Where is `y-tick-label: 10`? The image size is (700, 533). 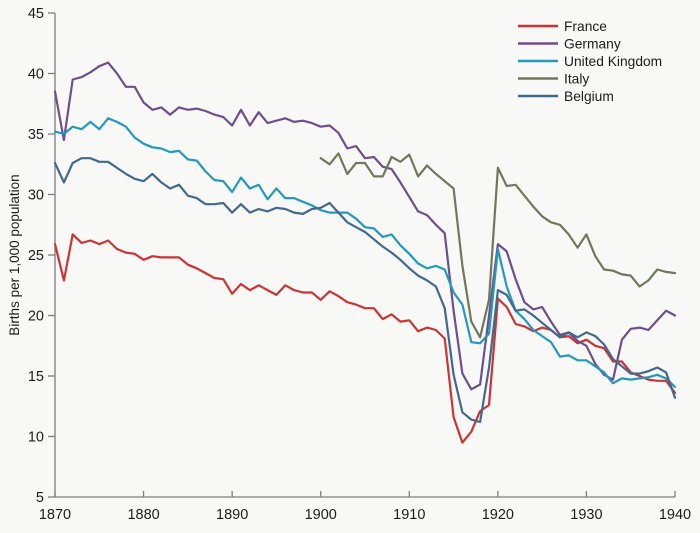 y-tick-label: 10 is located at coordinates (36, 438).